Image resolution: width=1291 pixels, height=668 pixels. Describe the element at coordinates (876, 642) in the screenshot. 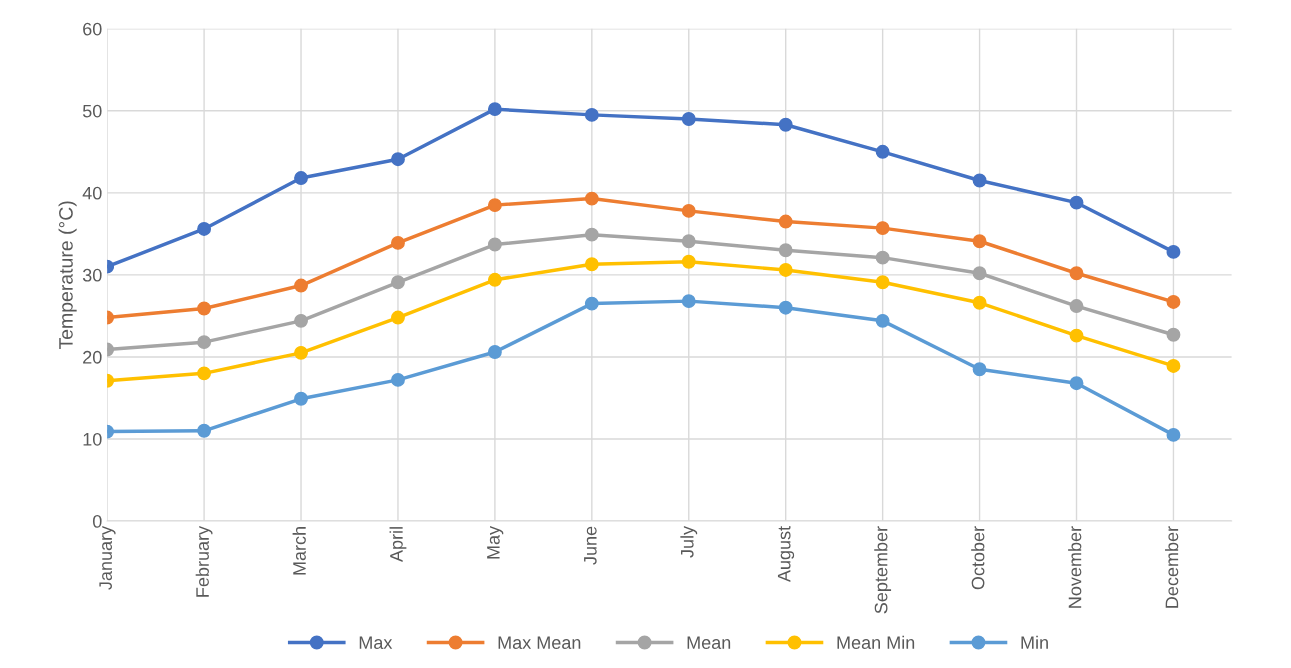

I see `legend-label: Mean Min` at that location.